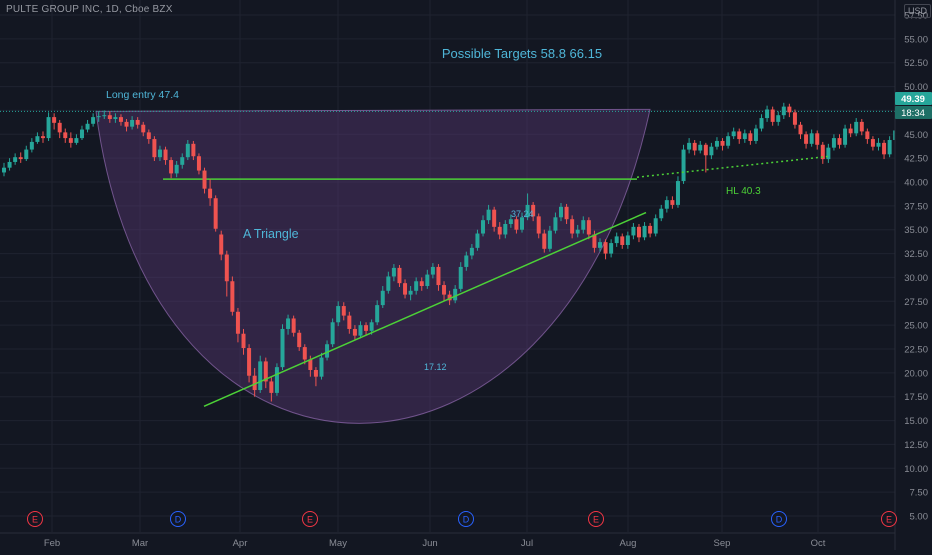 This screenshot has width=932, height=555. Describe the element at coordinates (919, 493) in the screenshot. I see `y-tick-label: 7.50` at that location.